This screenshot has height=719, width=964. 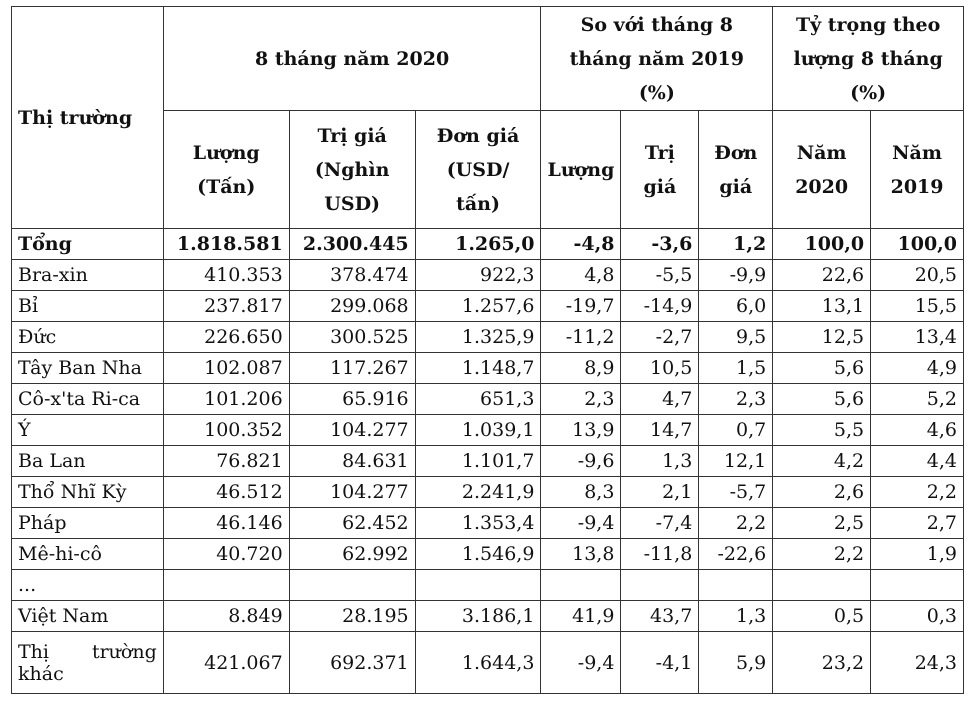 What do you see at coordinates (352, 616) in the screenshot?
I see `cell-value: 28.195` at bounding box center [352, 616].